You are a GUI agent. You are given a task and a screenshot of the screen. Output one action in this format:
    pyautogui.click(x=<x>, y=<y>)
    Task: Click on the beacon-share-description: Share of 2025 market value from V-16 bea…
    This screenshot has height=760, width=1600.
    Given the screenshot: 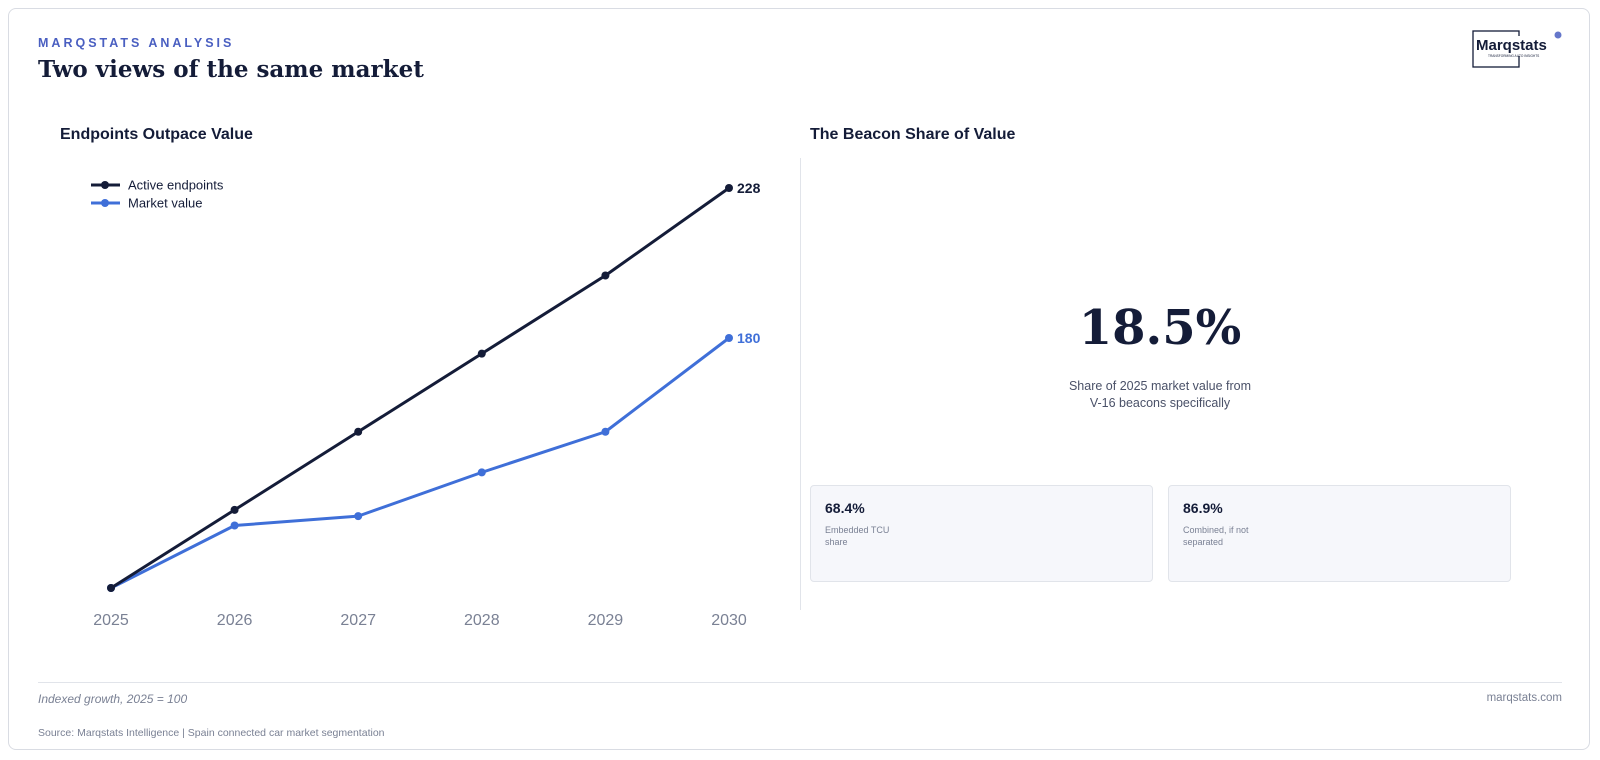 What is the action you would take?
    pyautogui.click(x=1160, y=395)
    